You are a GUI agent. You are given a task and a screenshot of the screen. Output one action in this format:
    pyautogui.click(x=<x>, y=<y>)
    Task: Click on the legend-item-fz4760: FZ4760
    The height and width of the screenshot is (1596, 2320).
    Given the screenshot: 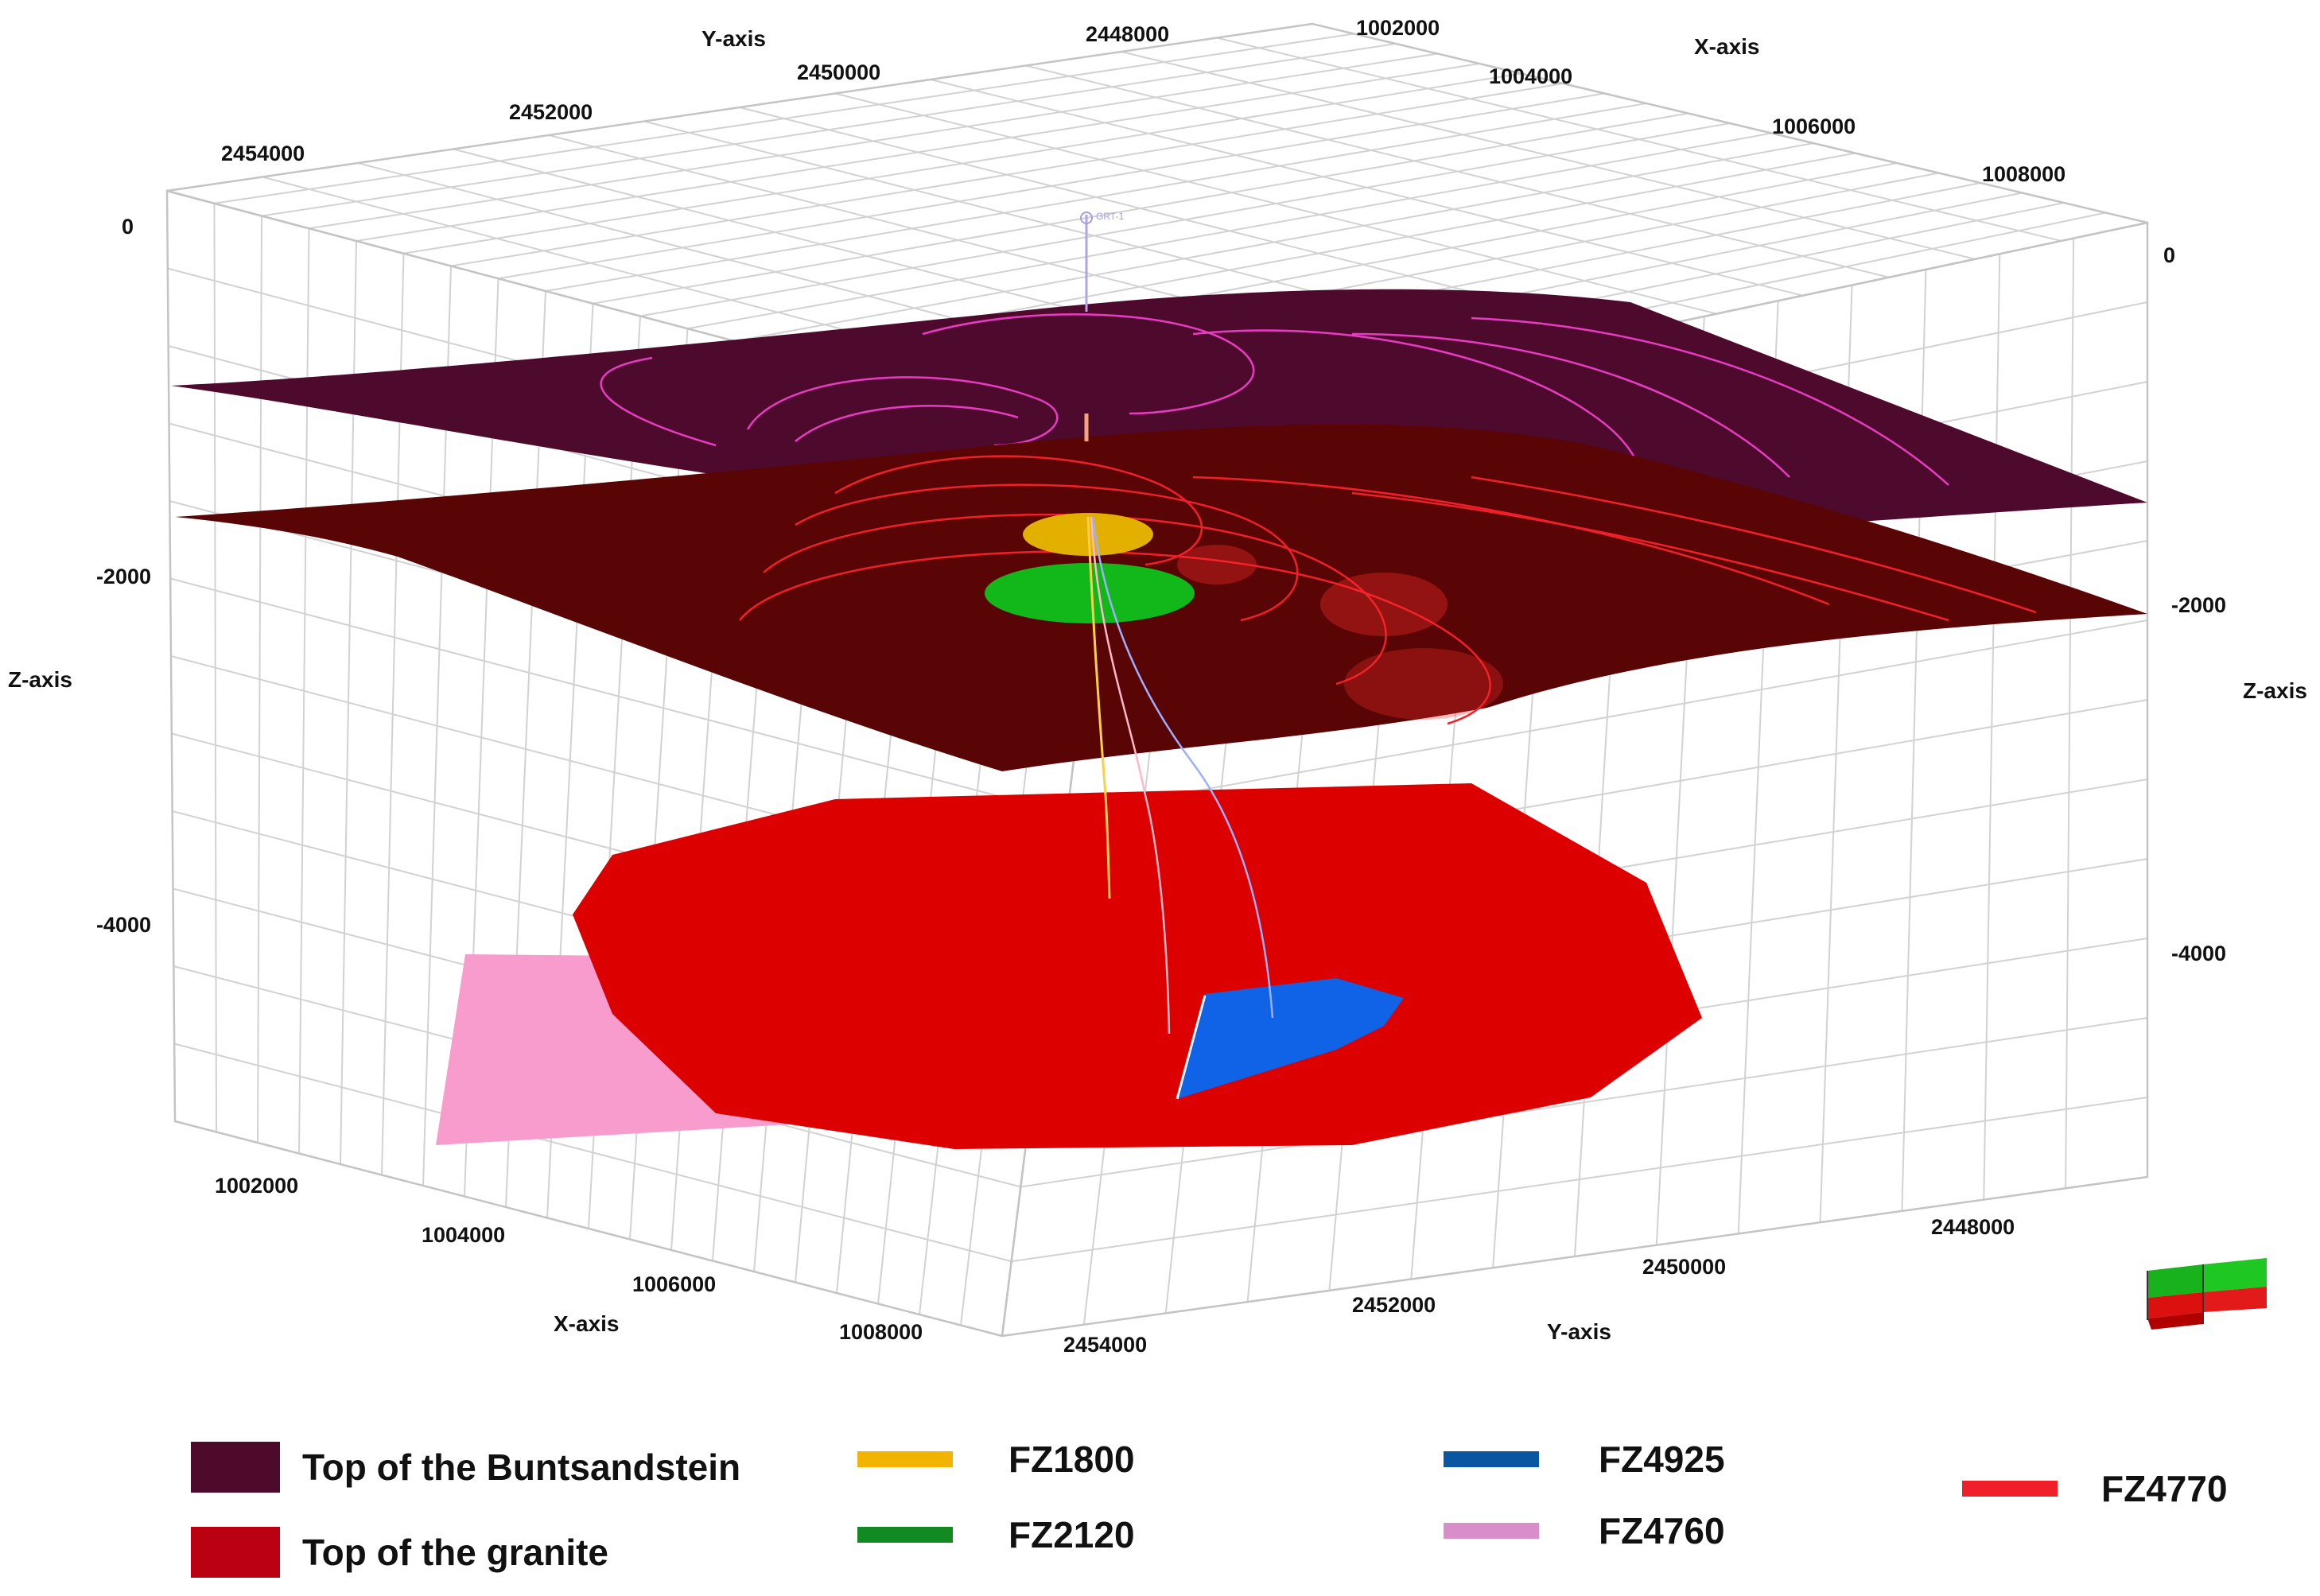 What is the action you would take?
    pyautogui.click(x=1584, y=1531)
    